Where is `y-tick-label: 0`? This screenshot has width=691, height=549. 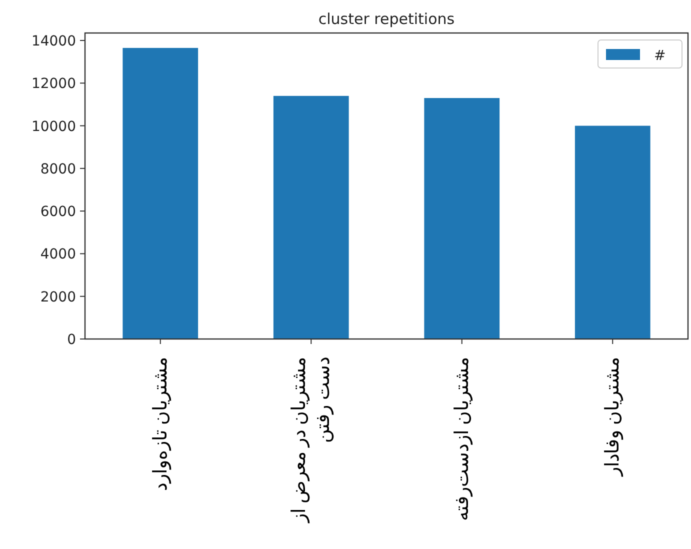
y-tick-label: 0 is located at coordinates (71, 340).